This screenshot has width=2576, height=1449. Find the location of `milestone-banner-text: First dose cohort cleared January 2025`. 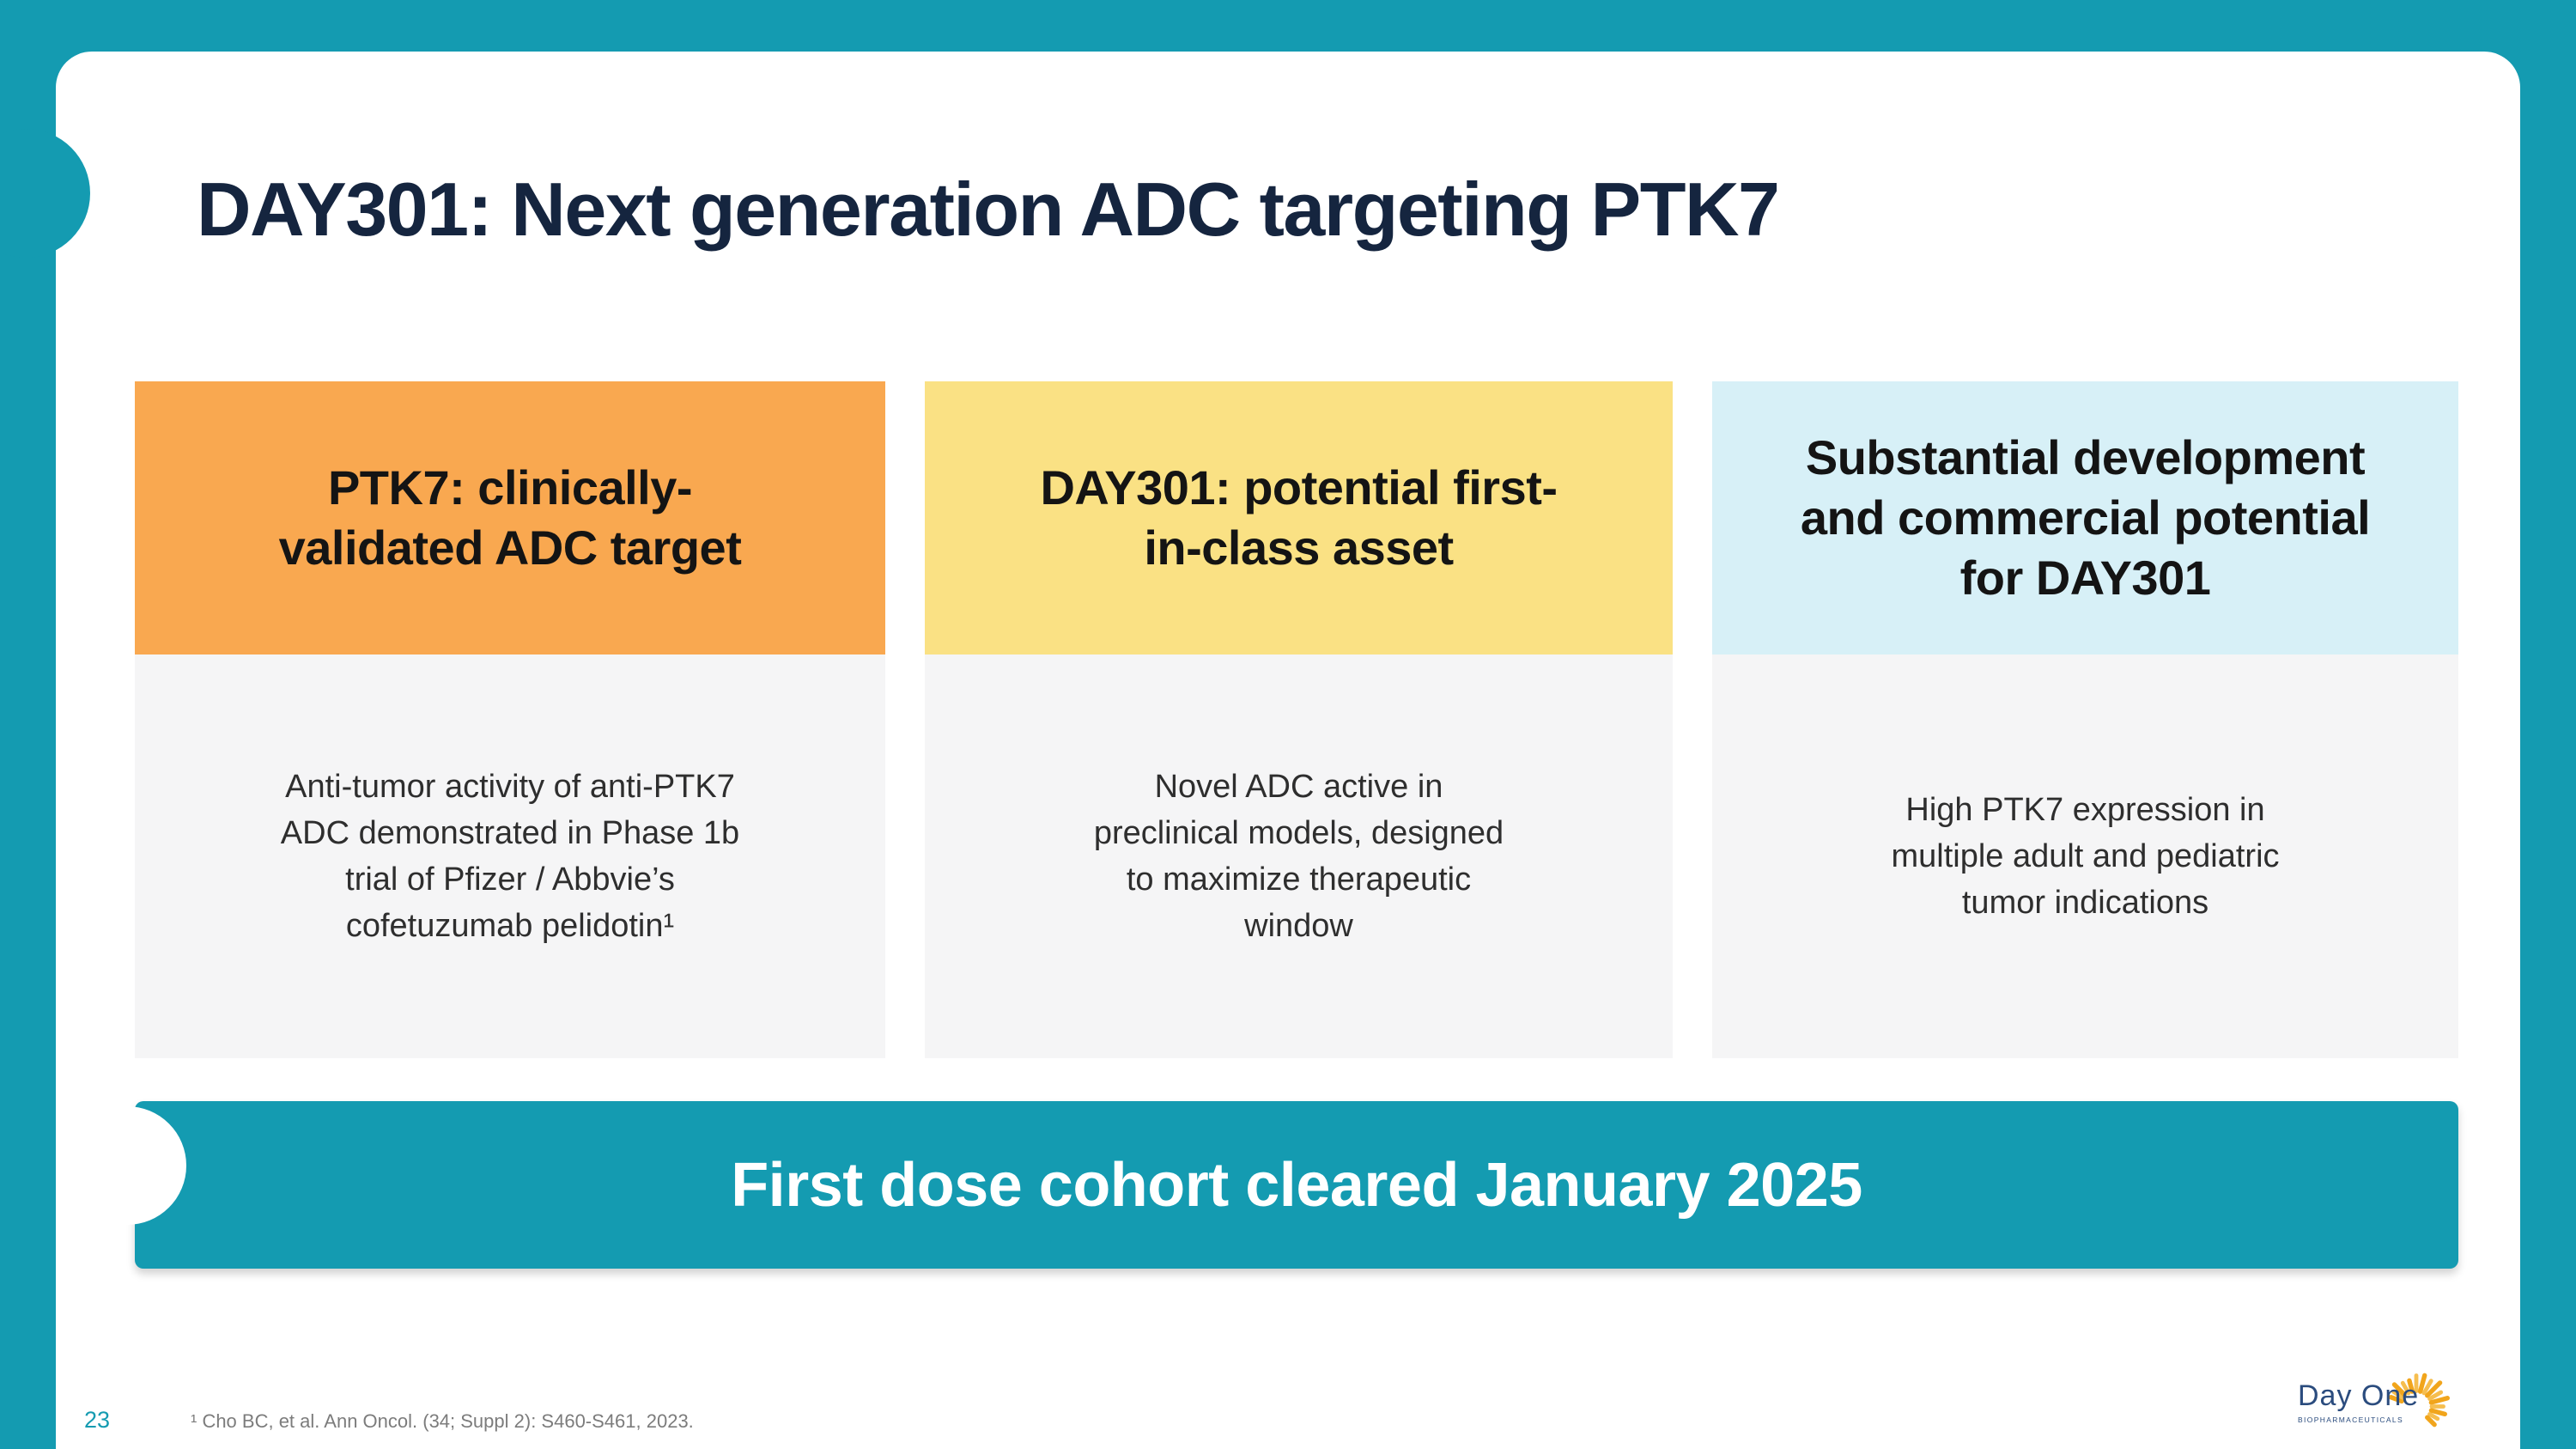

milestone-banner-text: First dose cohort cleared January 2025 is located at coordinates (1297, 1185).